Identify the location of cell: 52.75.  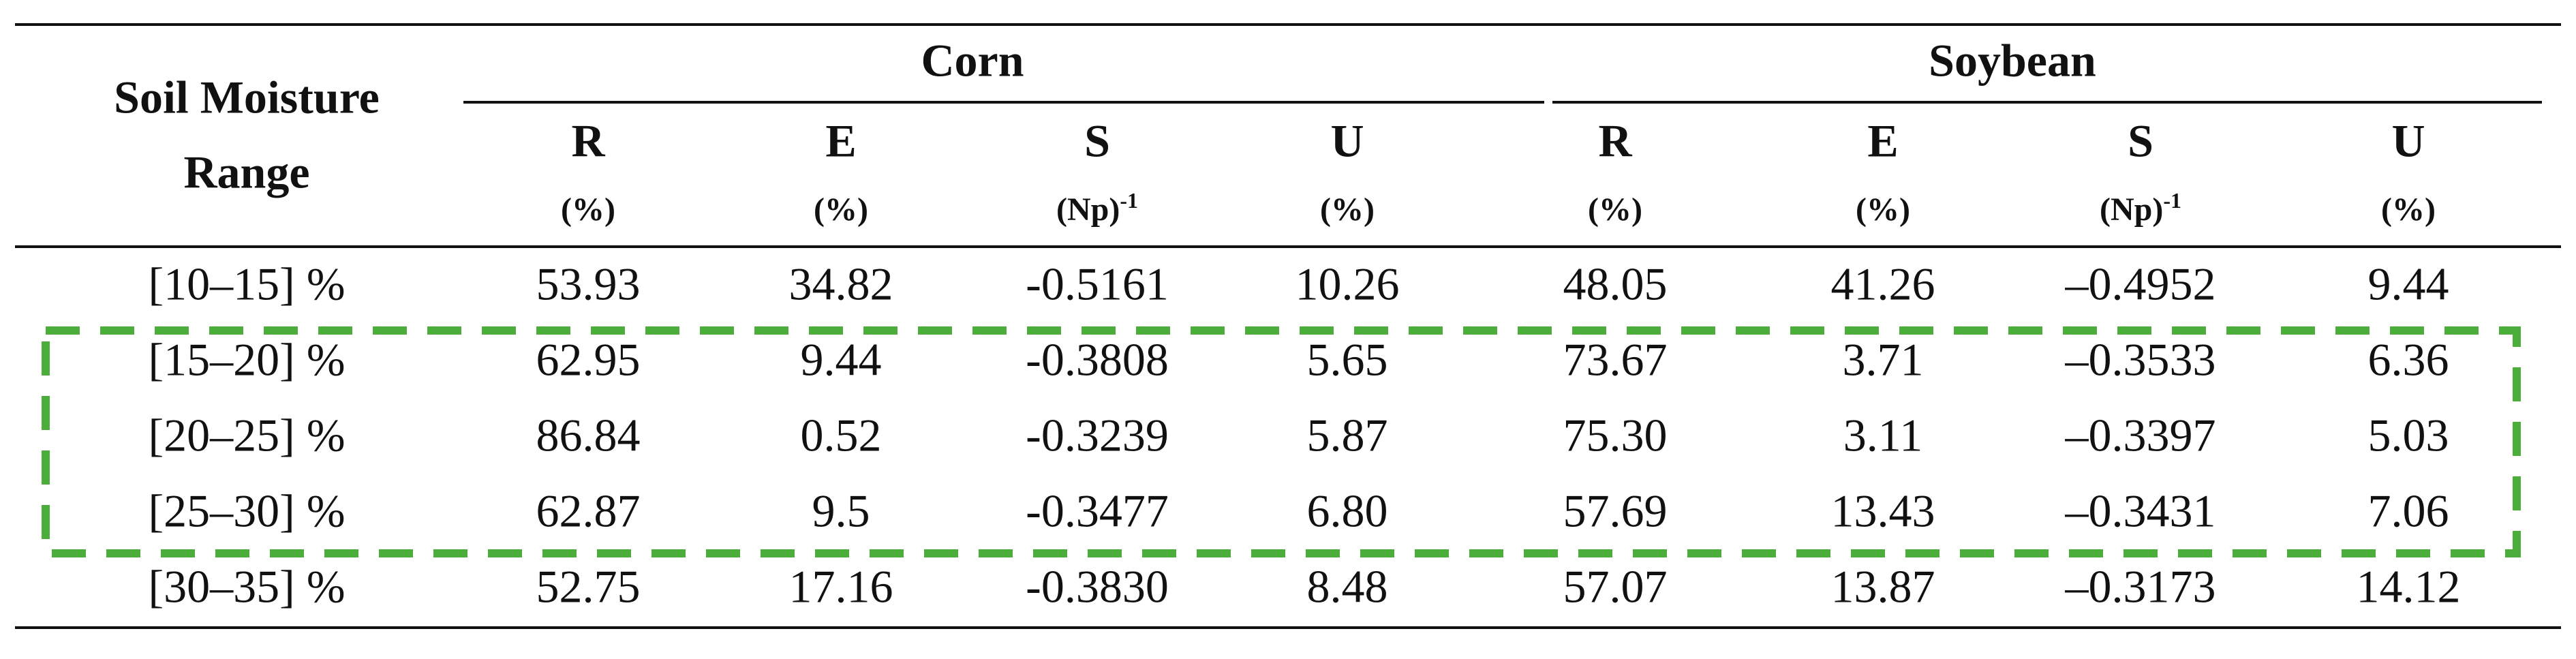
(588, 587).